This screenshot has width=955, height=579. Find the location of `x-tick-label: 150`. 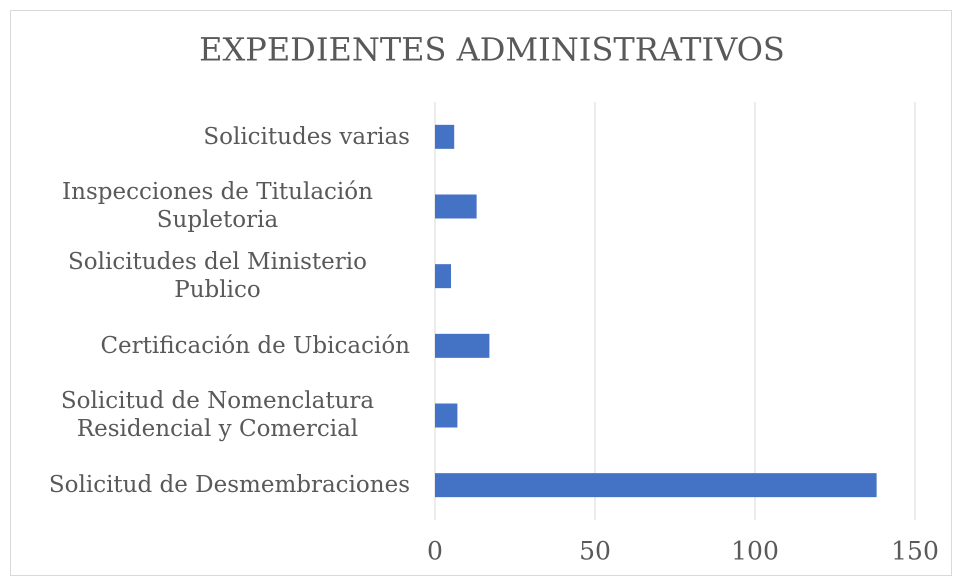

x-tick-label: 150 is located at coordinates (915, 551).